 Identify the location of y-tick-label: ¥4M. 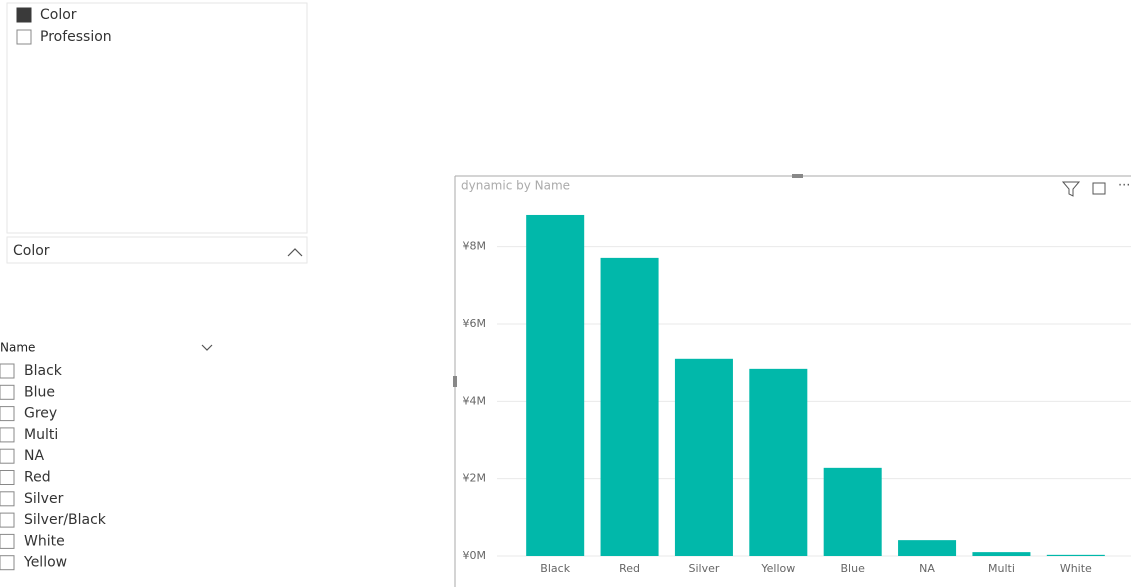
(475, 400).